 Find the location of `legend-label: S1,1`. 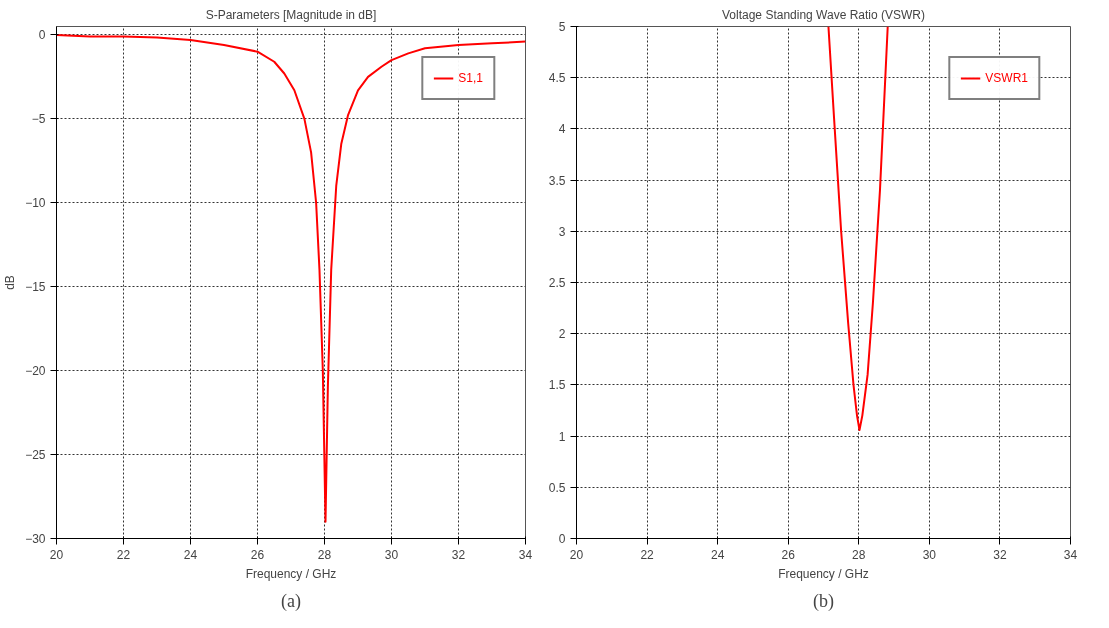

legend-label: S1,1 is located at coordinates (470, 78).